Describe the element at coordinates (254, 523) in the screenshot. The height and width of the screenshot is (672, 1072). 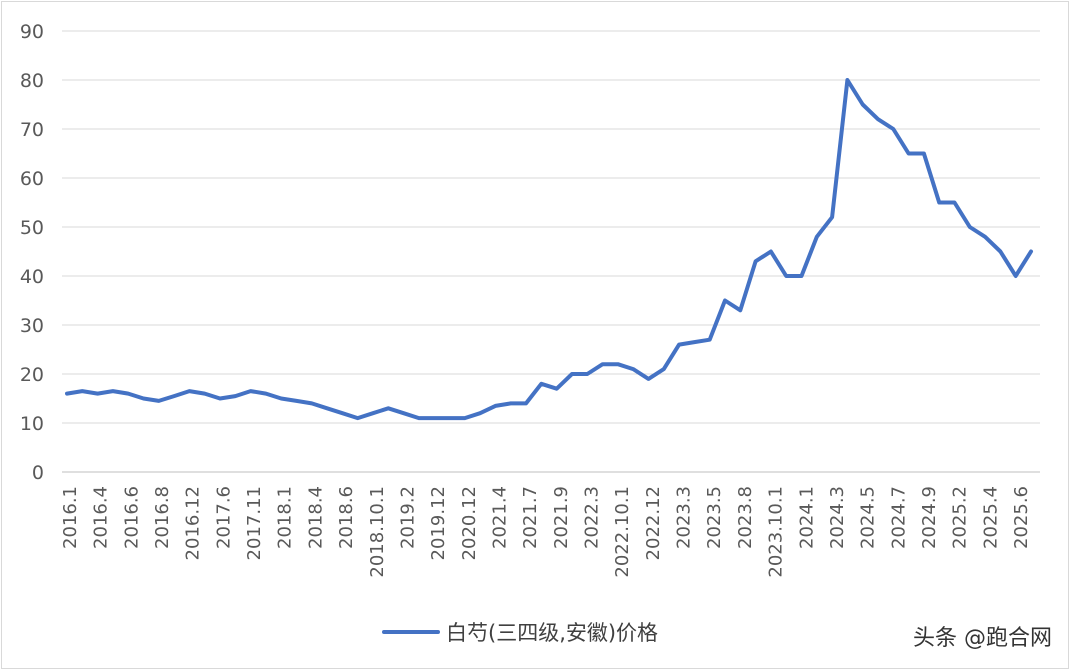
I see `x-tick-label: 2017.11` at that location.